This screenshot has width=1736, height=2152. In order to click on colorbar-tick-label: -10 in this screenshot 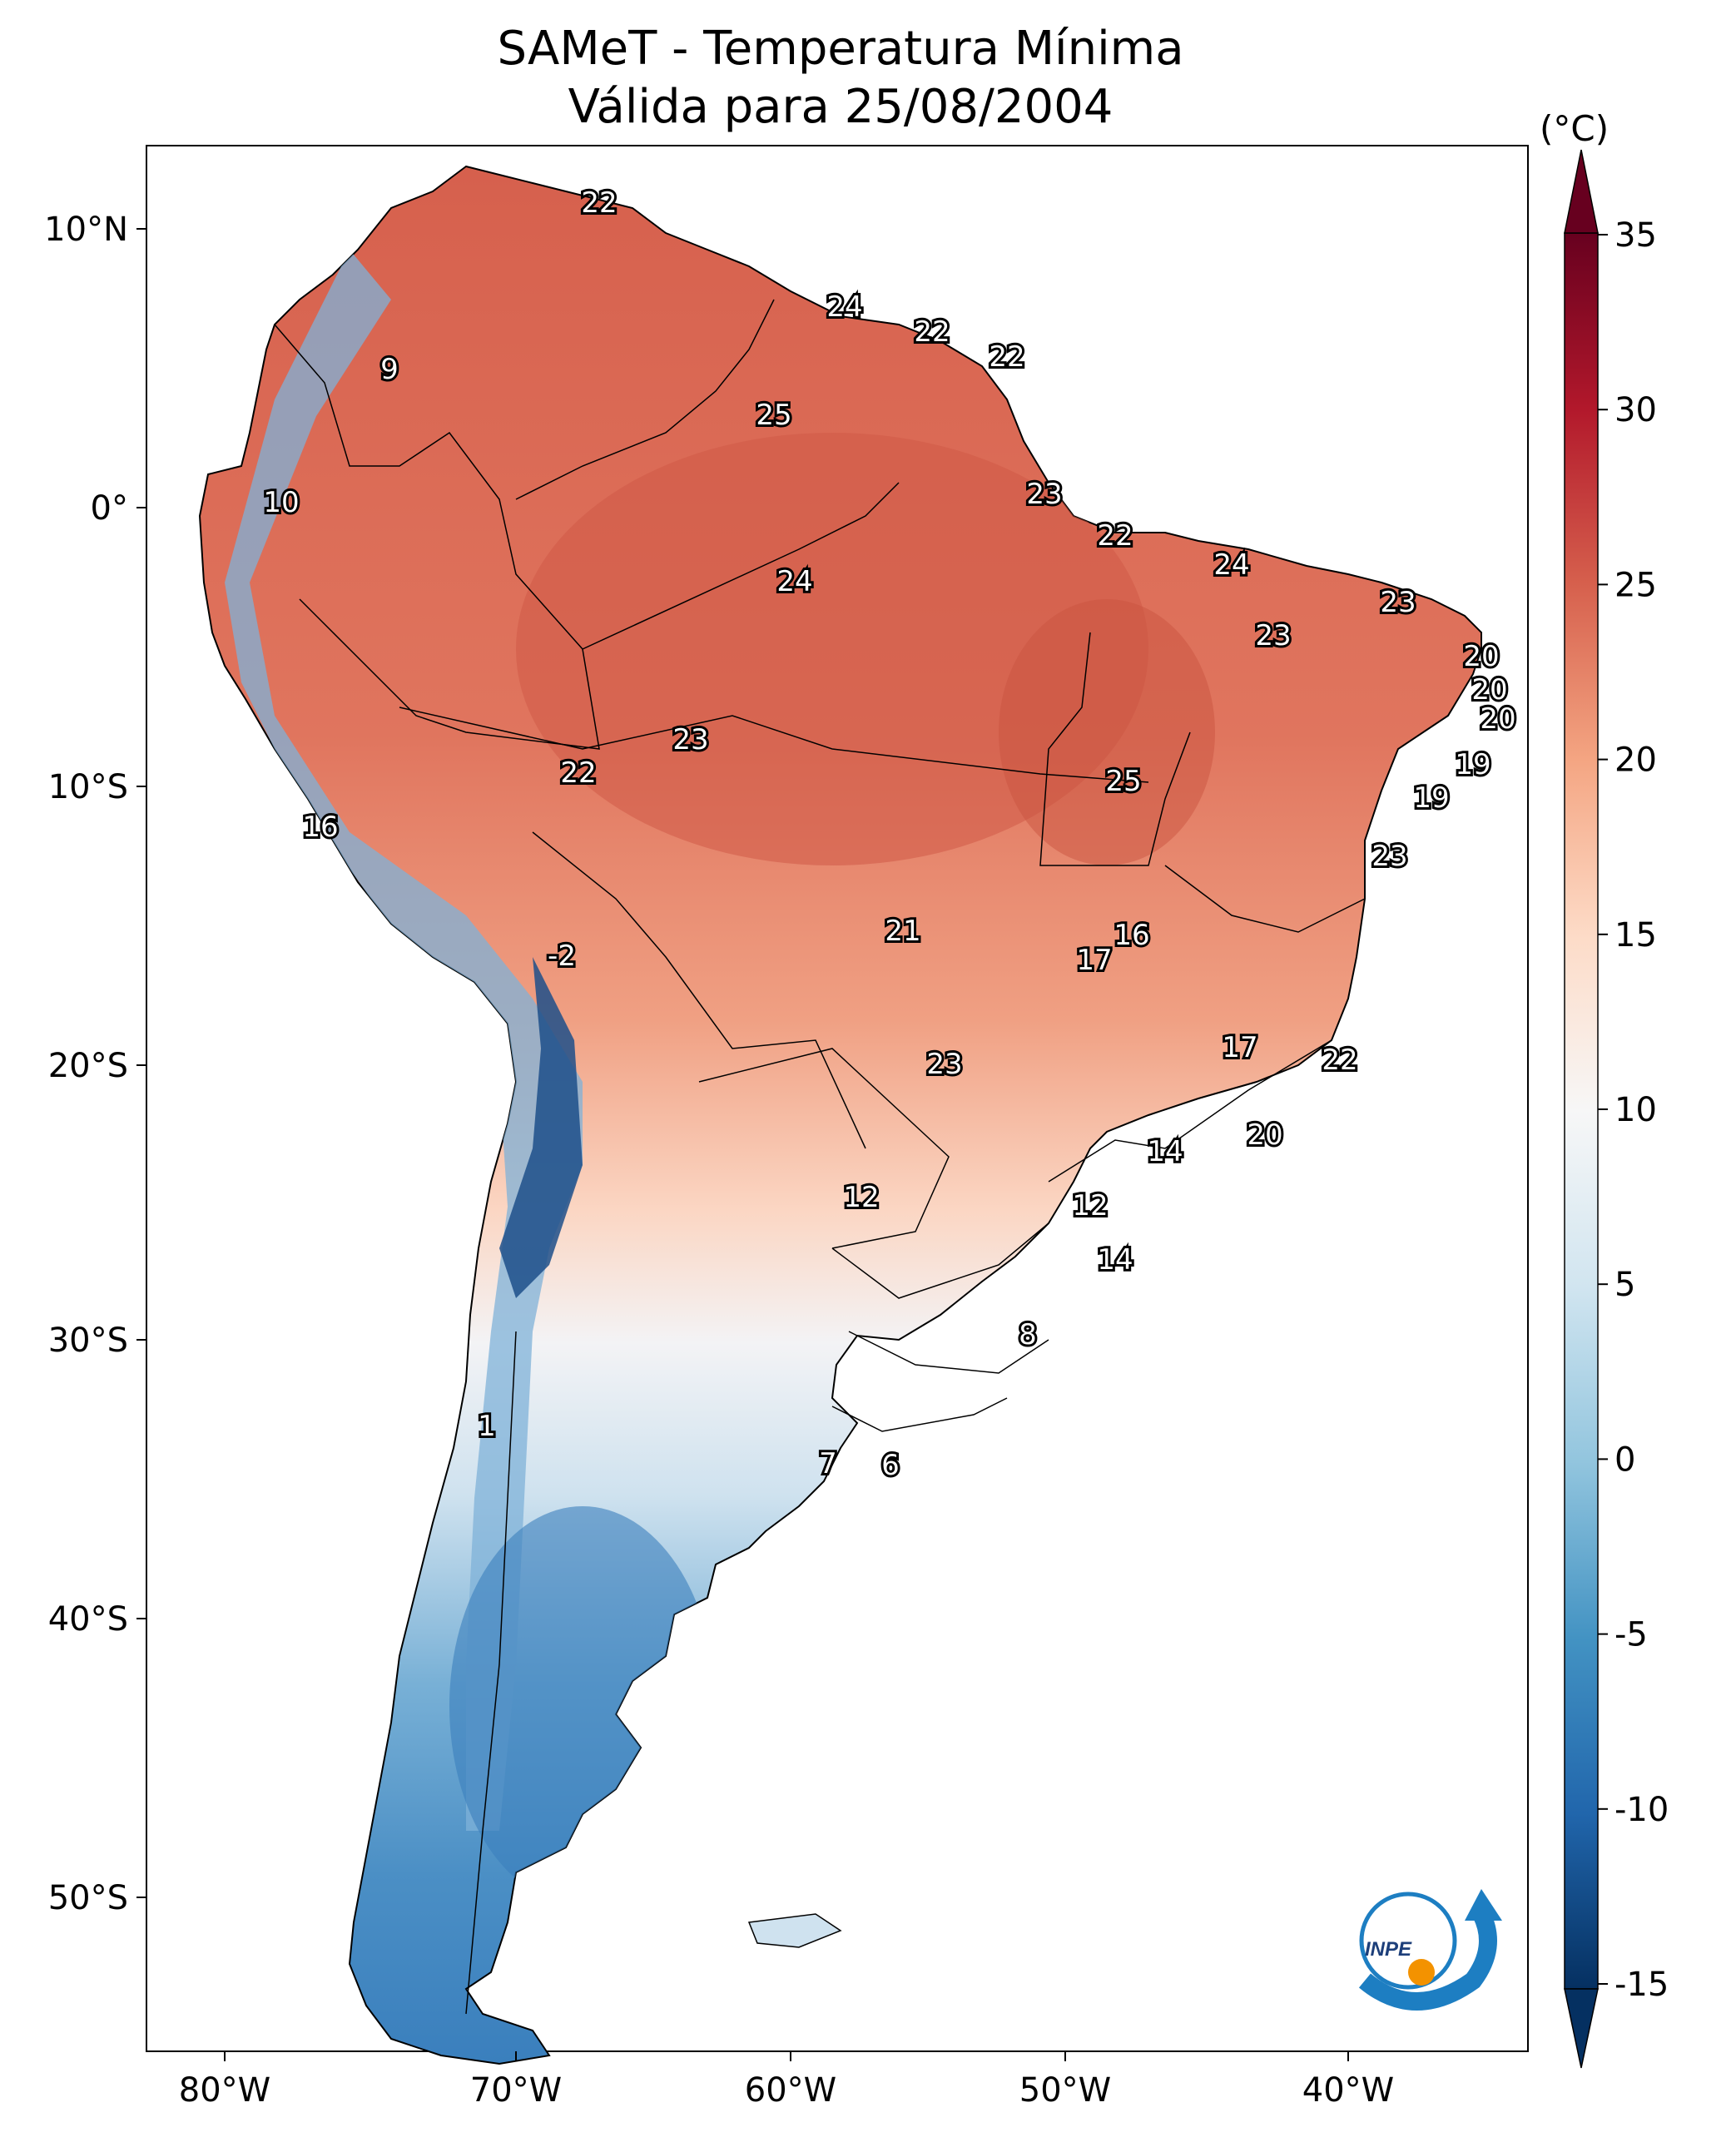, I will do `click(1642, 1810)`.